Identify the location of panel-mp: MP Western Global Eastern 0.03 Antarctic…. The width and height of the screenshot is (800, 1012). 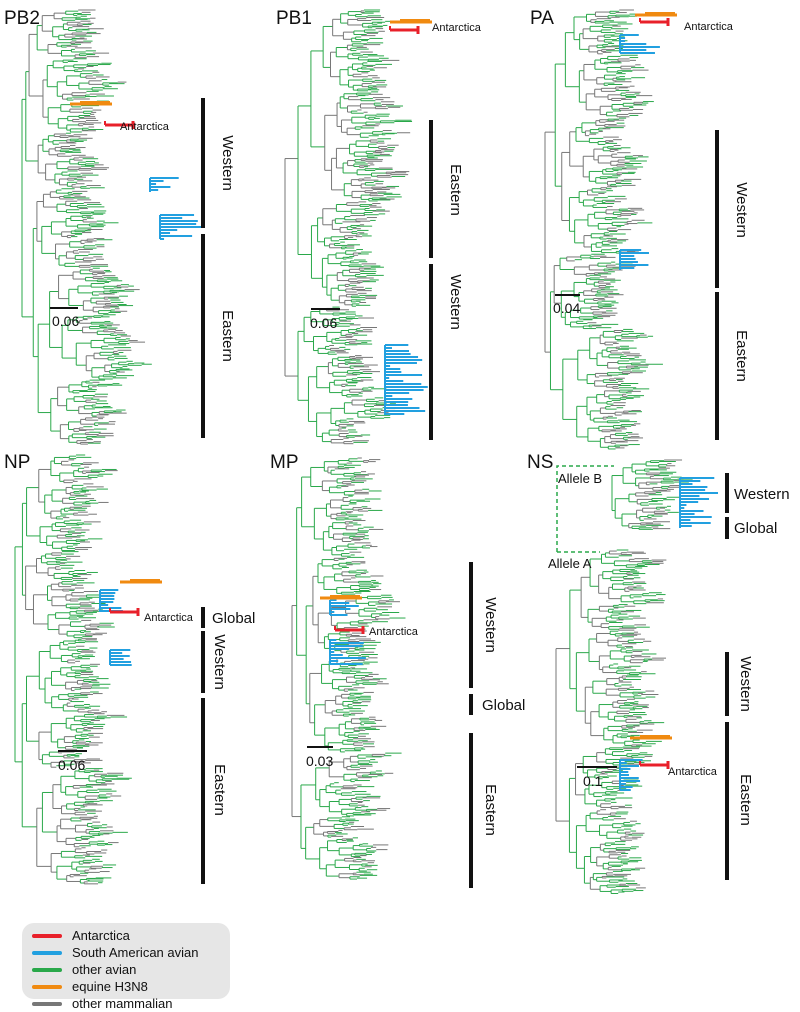
(397, 670).